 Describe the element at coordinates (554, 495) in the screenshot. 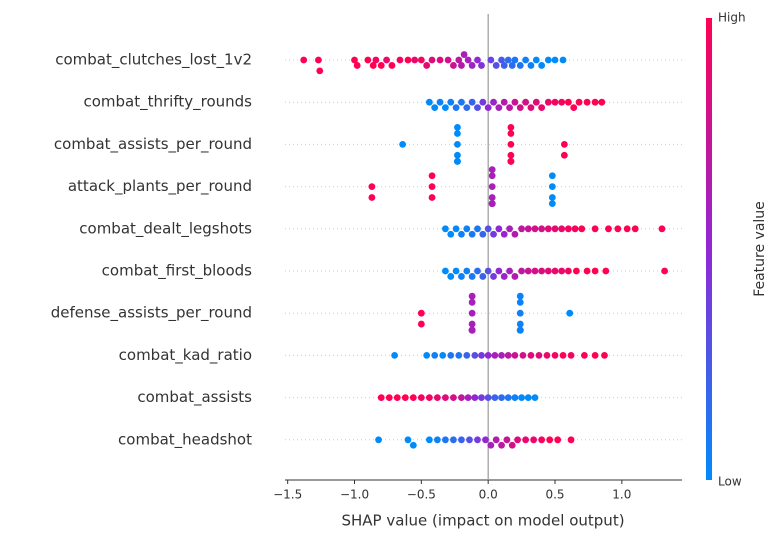

I see `x-tick-label: 0.5` at that location.